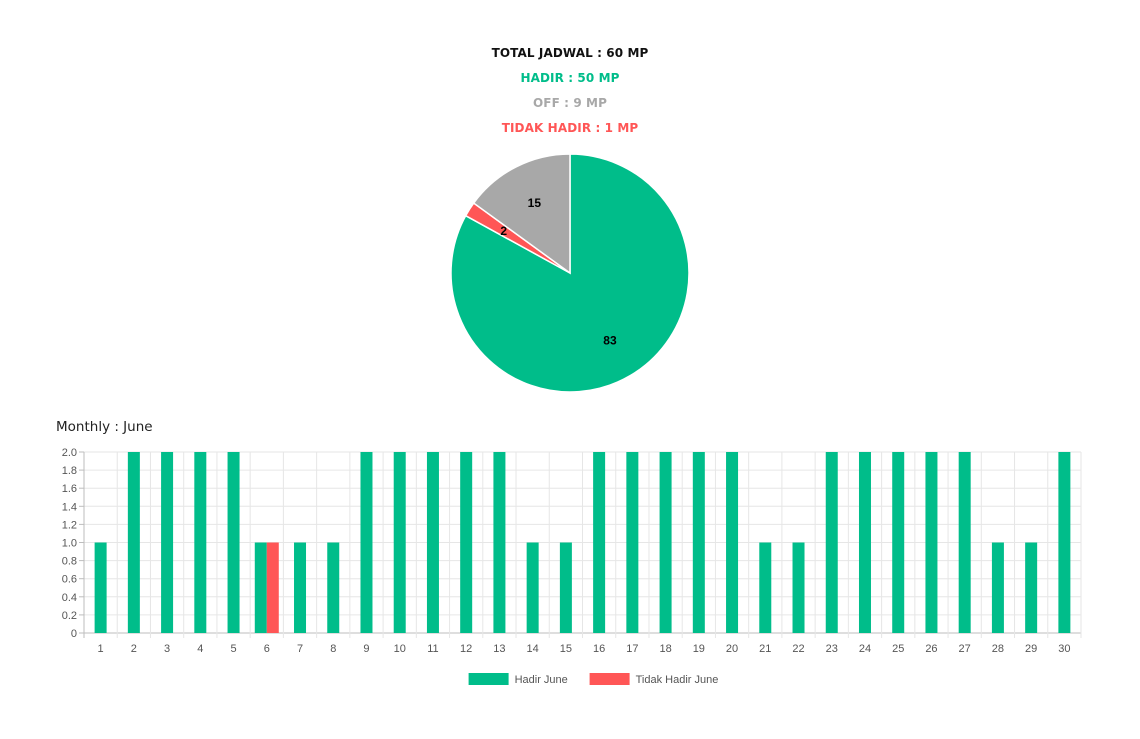  Describe the element at coordinates (569, 103) in the screenshot. I see `off-count-label: OFF : 9 MP` at that location.